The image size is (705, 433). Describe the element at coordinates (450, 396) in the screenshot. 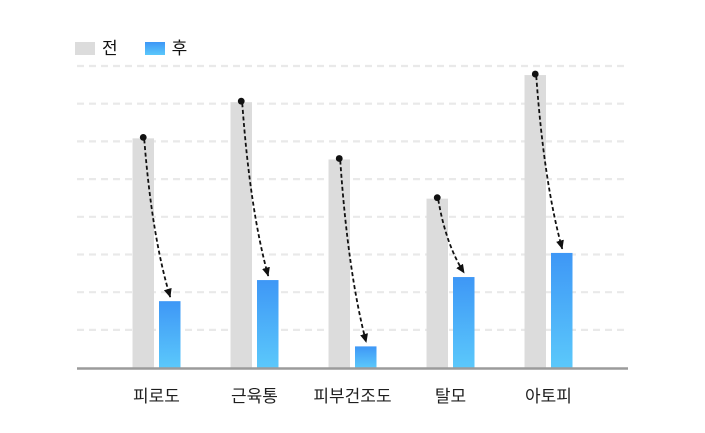

I see `category-label-4: 탈모` at that location.